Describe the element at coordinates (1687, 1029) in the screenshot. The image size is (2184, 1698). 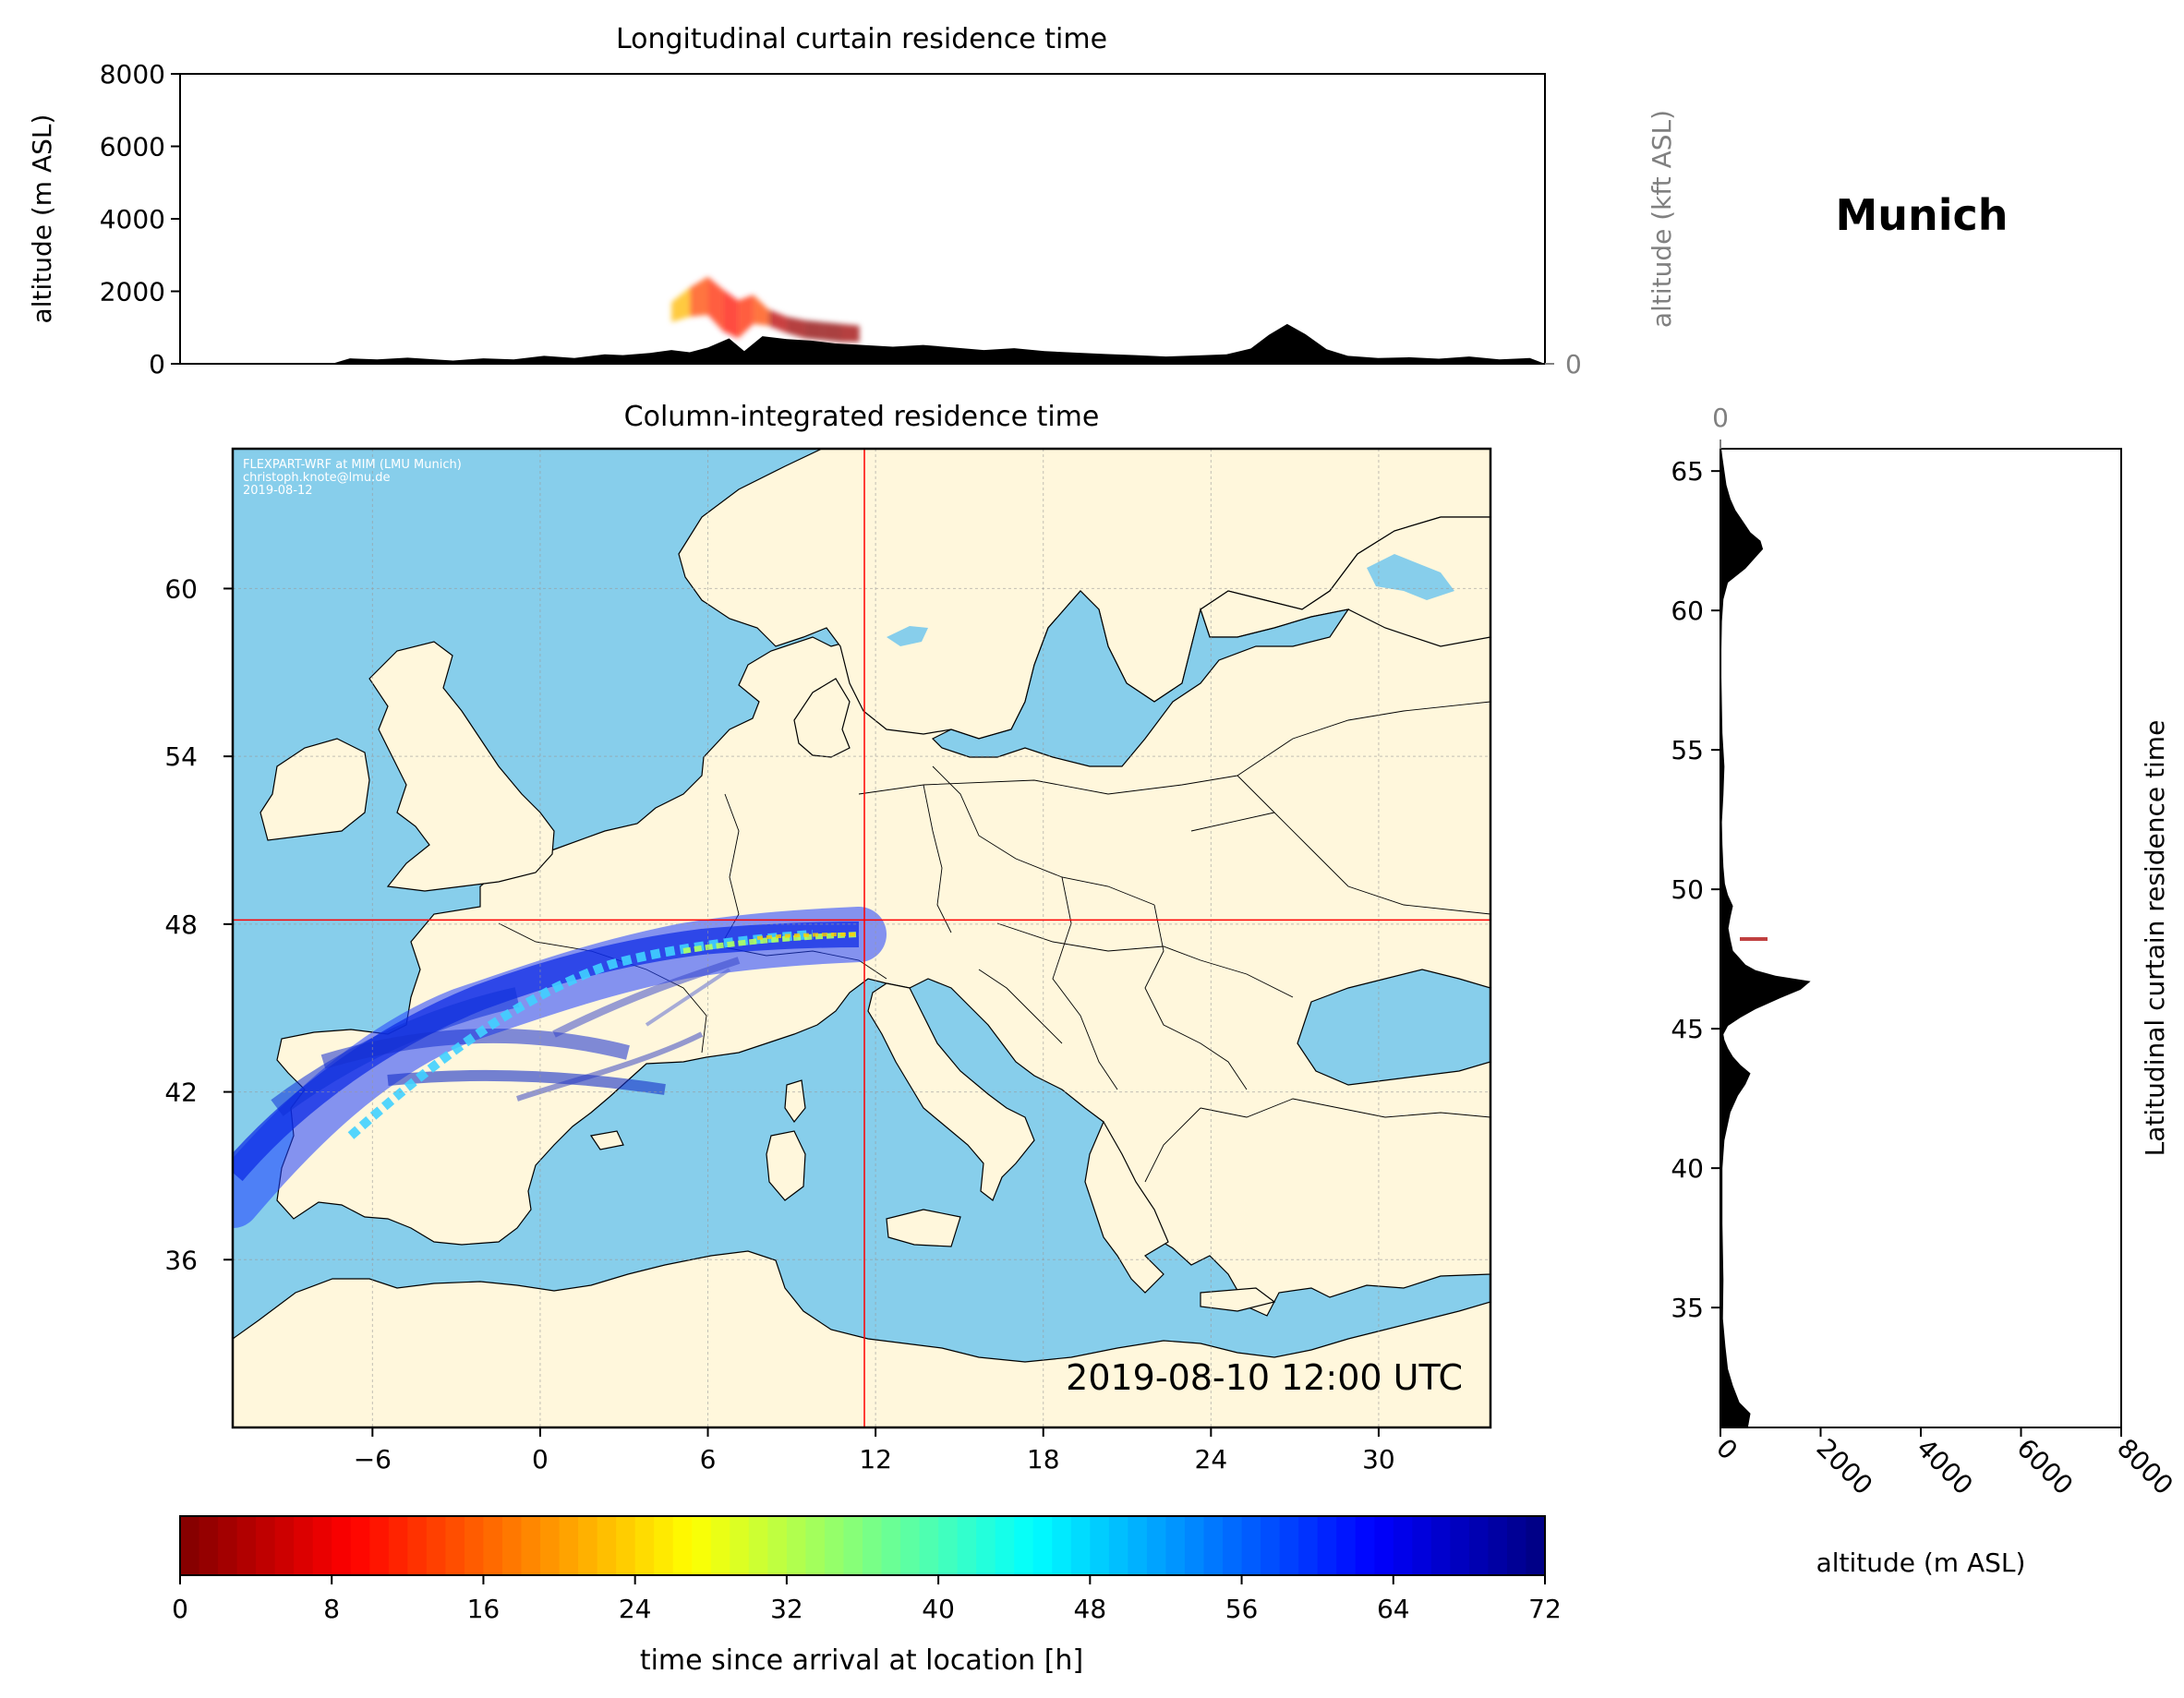
I see `side-ytick-label: 45` at that location.